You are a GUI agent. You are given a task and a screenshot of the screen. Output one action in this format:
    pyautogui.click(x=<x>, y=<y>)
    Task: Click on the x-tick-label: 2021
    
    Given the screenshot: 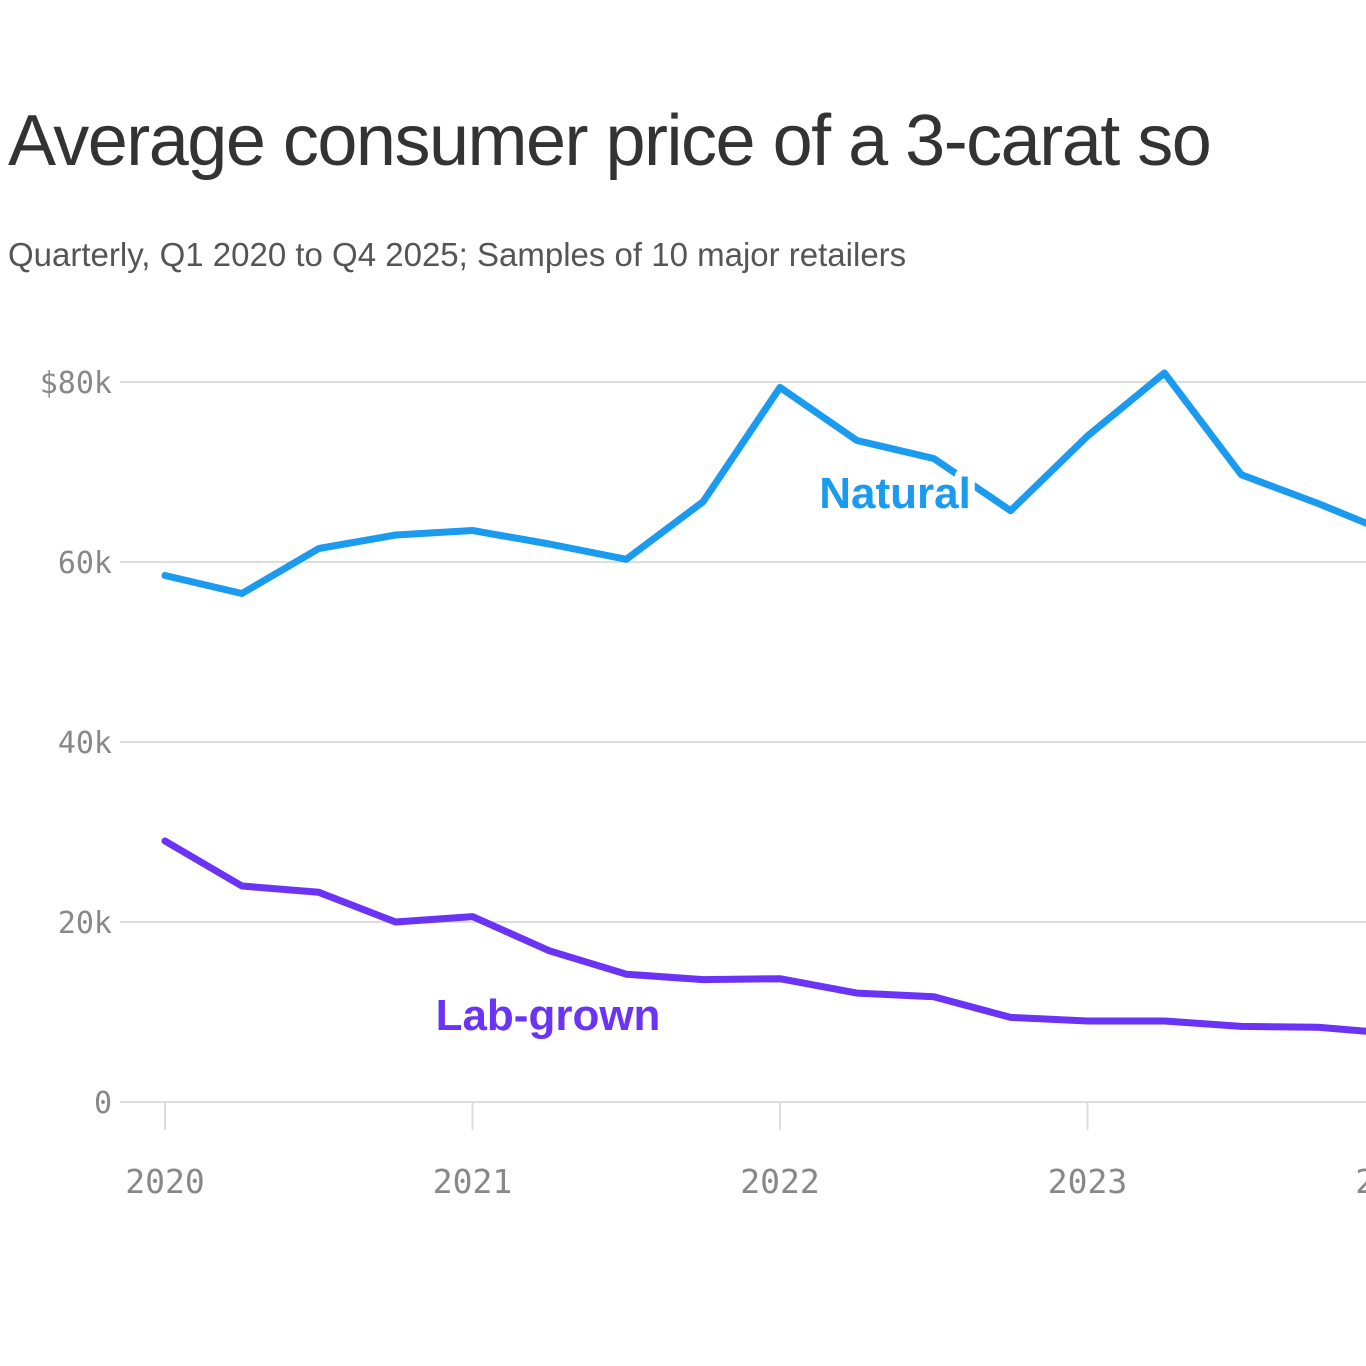 What is the action you would take?
    pyautogui.click(x=472, y=1181)
    